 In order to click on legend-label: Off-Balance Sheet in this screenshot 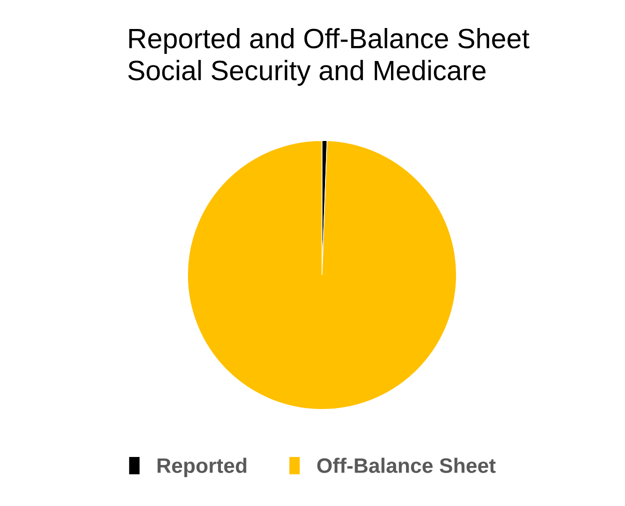, I will do `click(406, 466)`.